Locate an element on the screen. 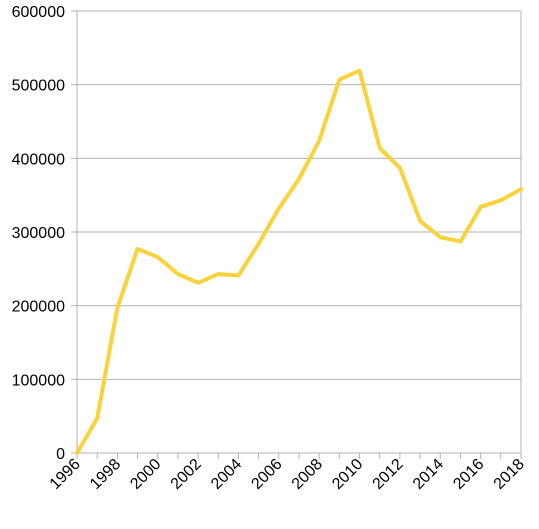  y-tick-label: 0 is located at coordinates (60, 454).